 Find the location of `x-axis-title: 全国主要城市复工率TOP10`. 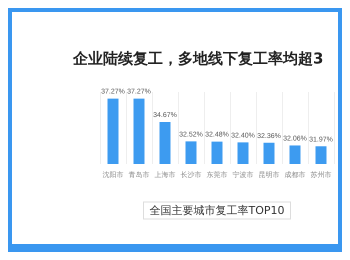

x-axis-title: 全国主要城市复工率TOP10 is located at coordinates (217, 210).